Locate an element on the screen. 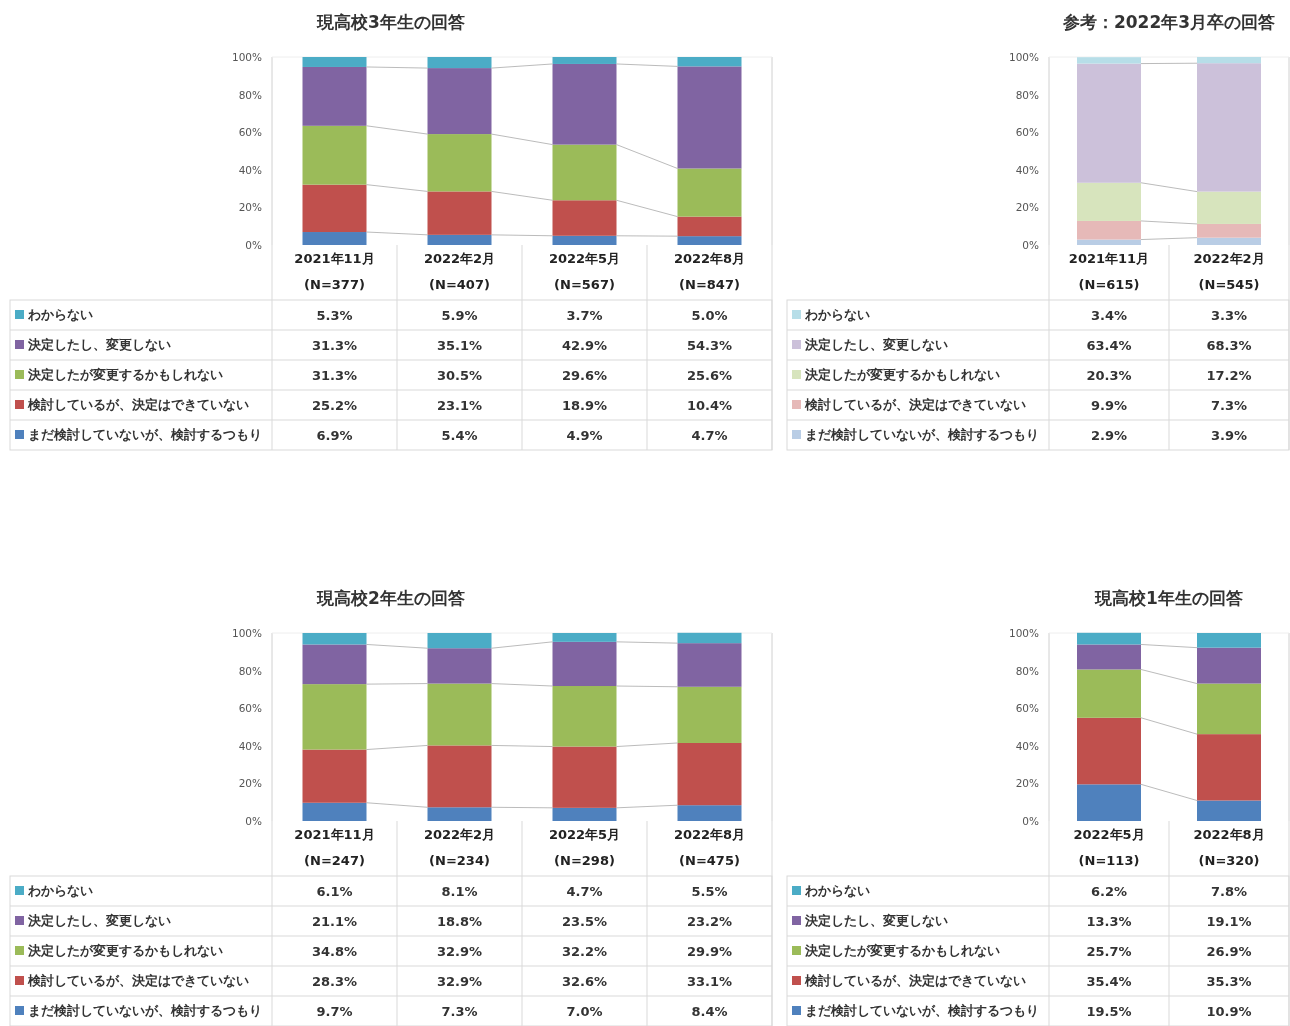 This screenshot has width=1290, height=1026. data-label: 3.9% is located at coordinates (1229, 435).